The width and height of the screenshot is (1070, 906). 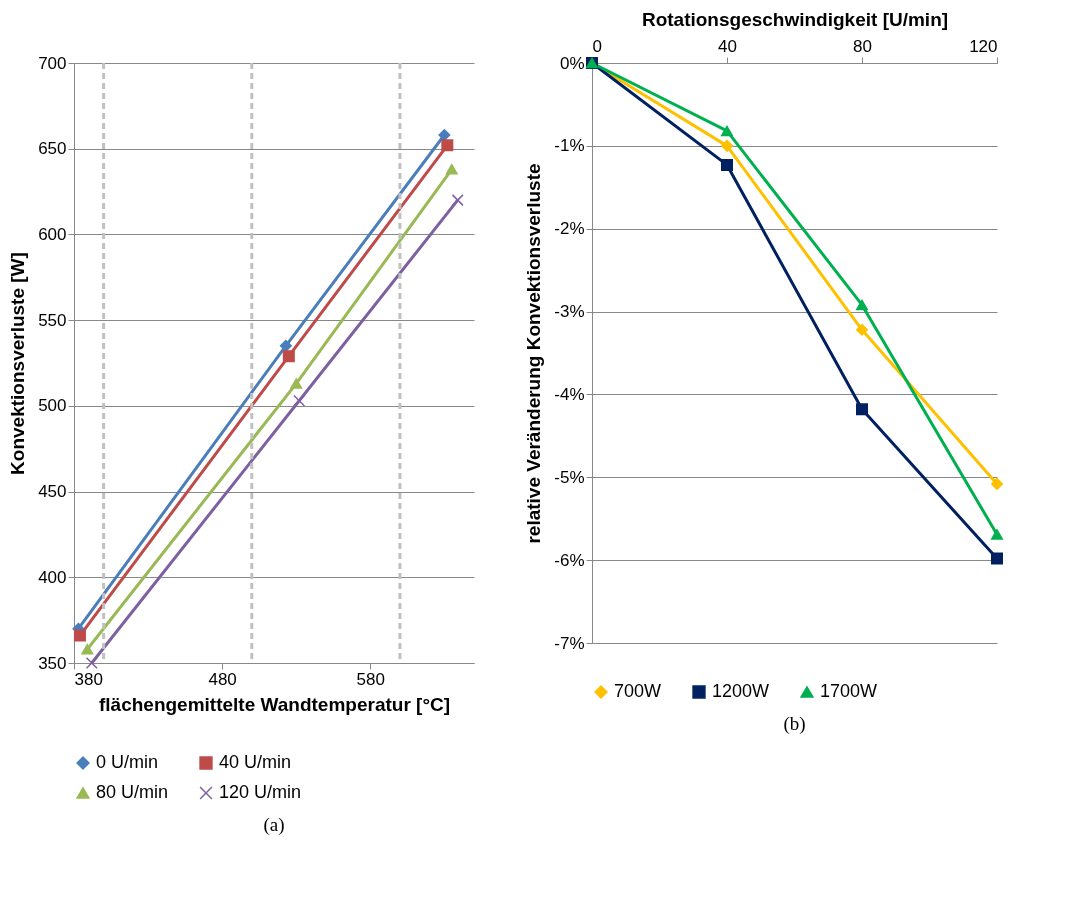 I want to click on legend-label: 1700W, so click(x=849, y=691).